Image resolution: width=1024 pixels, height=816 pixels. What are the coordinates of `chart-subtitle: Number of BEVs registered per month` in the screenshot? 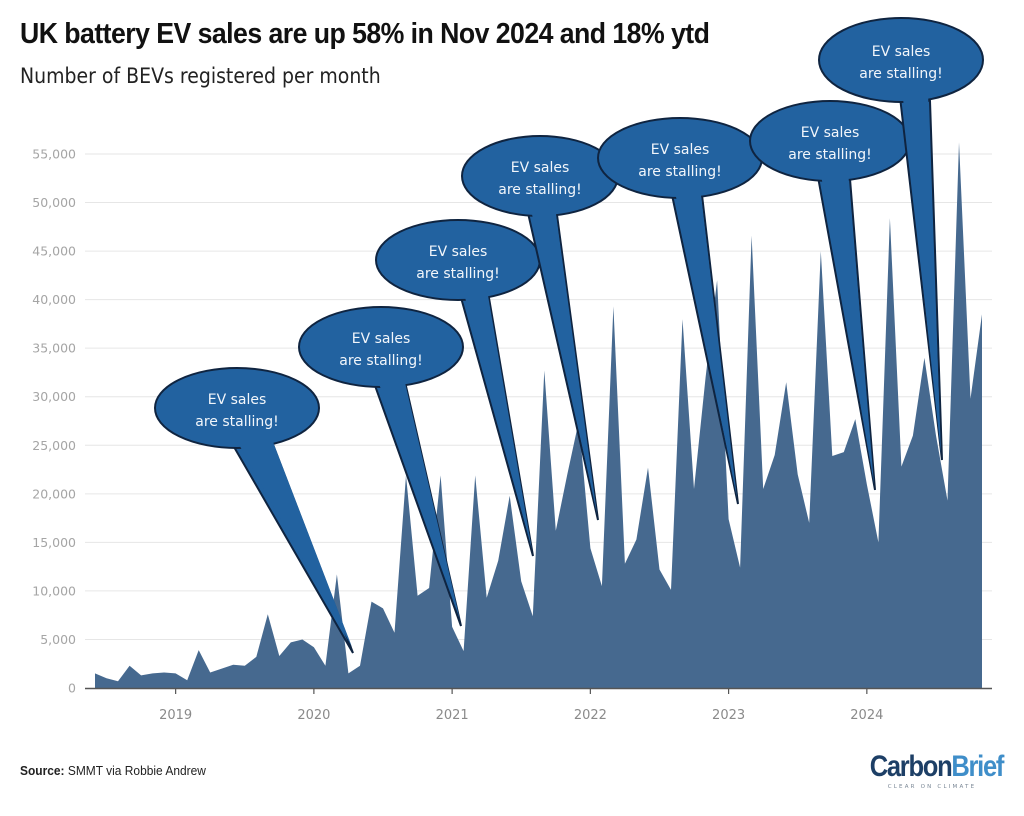 It's located at (200, 76).